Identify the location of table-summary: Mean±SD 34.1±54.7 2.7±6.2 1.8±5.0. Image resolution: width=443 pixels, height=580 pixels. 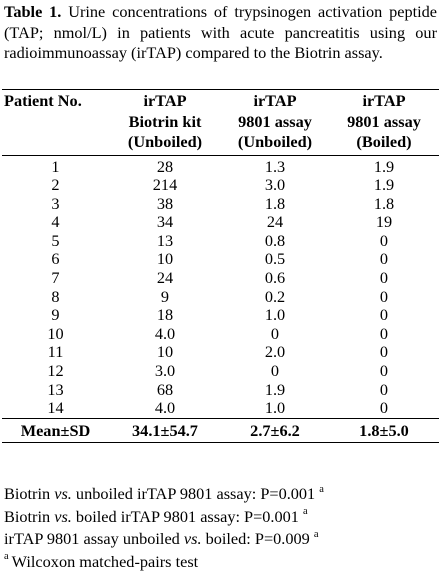
(220, 430).